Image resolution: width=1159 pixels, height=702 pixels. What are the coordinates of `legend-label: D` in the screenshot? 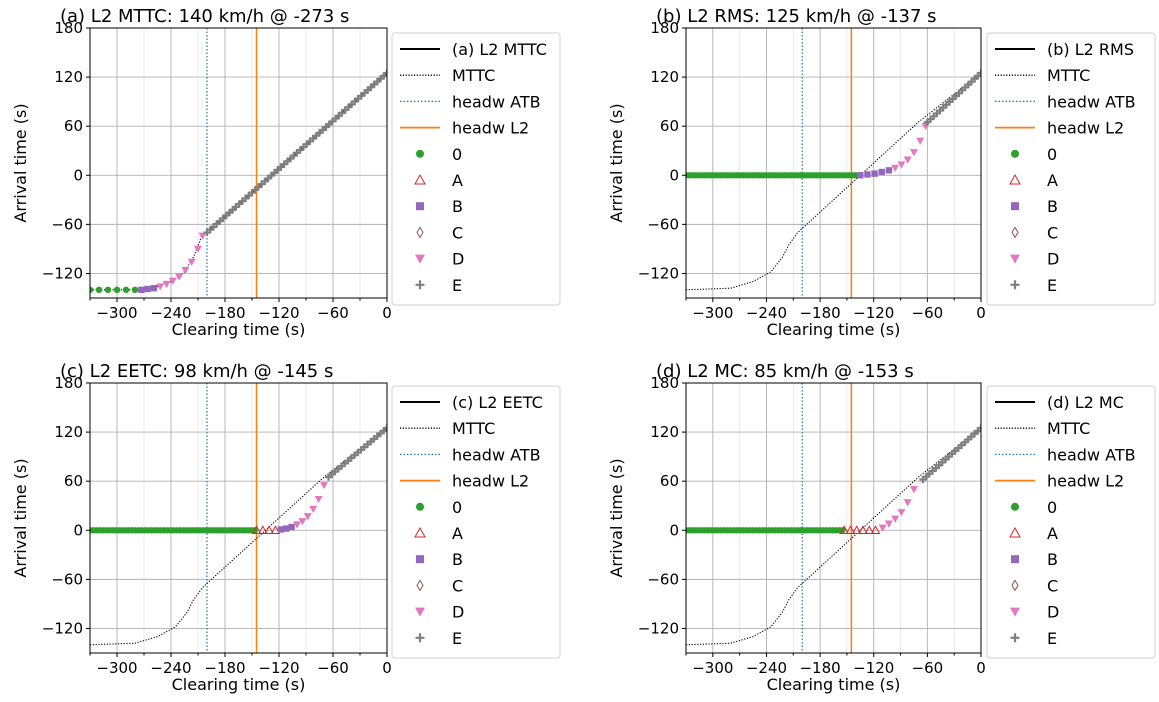 It's located at (1053, 259).